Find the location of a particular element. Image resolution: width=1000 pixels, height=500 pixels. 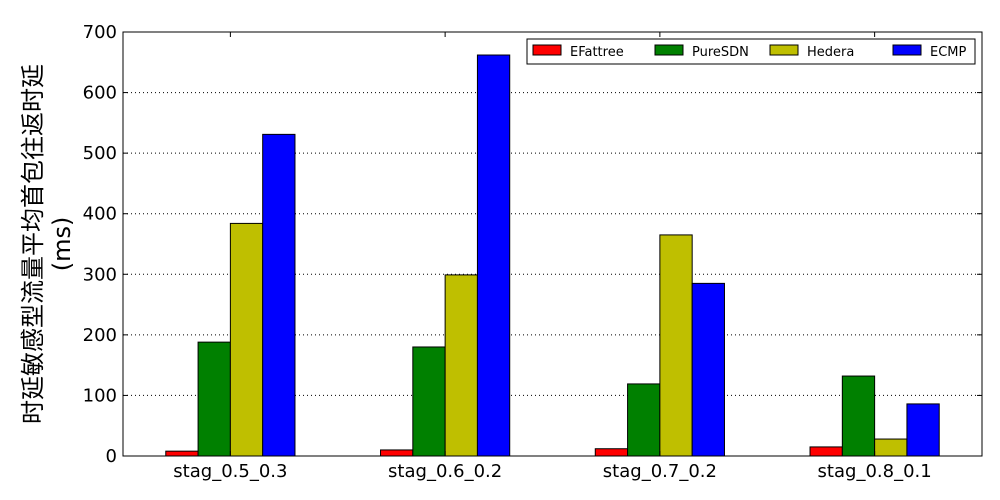

legend-label-puresdn: PureSDN is located at coordinates (720, 52).